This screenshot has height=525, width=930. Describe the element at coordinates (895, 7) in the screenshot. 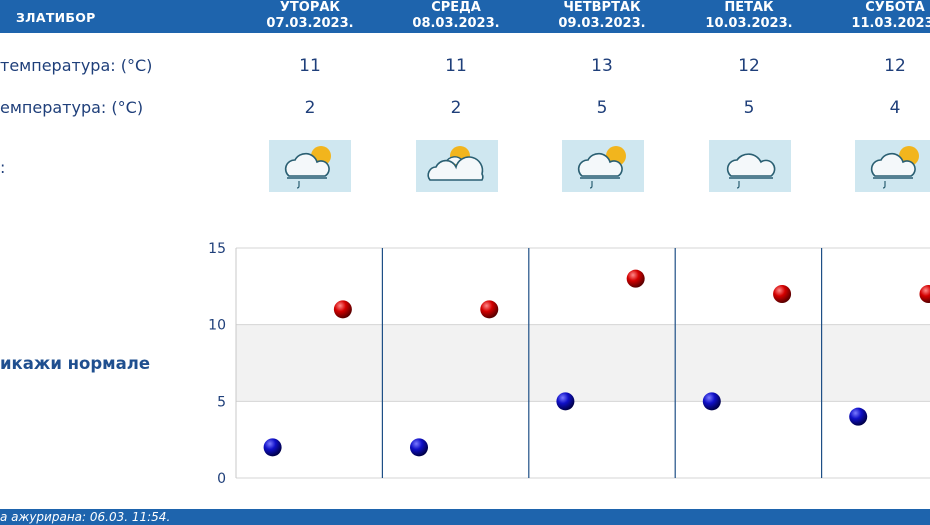

I see `day-name: СУБОТА` at that location.